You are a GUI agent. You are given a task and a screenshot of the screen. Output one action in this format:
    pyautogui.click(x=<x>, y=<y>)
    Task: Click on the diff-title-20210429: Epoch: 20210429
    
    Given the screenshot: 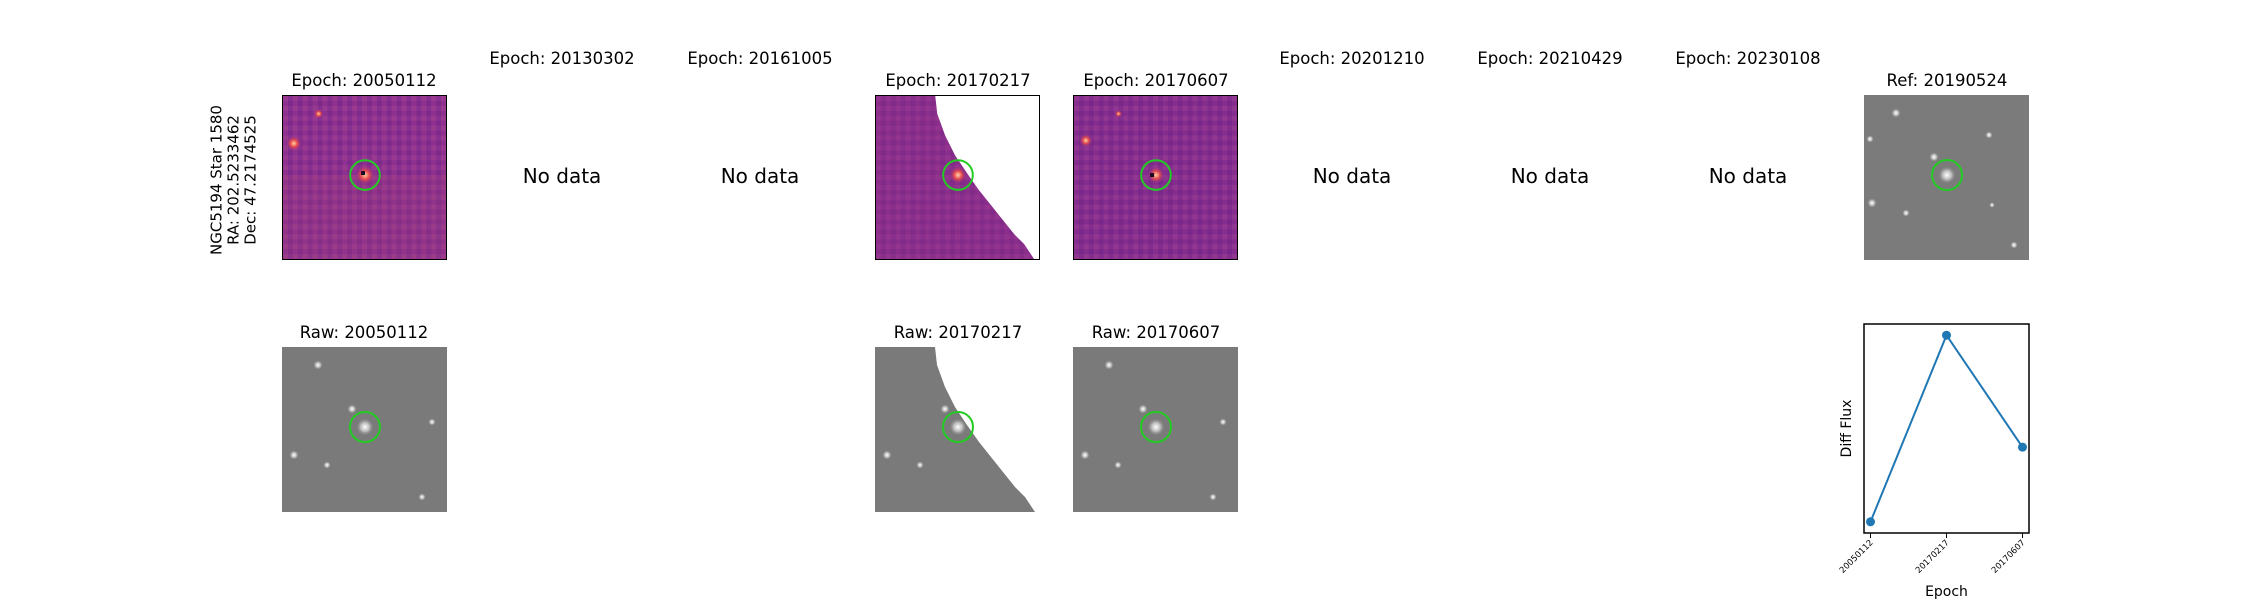 What is the action you would take?
    pyautogui.click(x=1550, y=58)
    